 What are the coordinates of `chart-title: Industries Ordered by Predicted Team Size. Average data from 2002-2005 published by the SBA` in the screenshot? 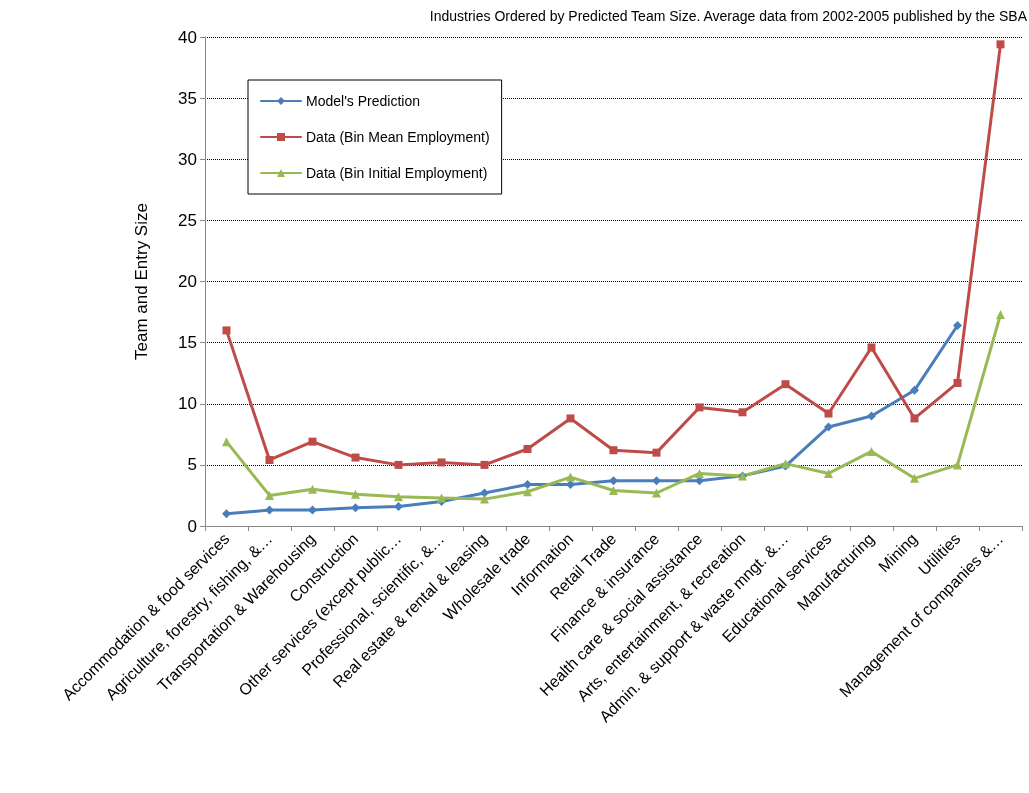 It's located at (728, 16).